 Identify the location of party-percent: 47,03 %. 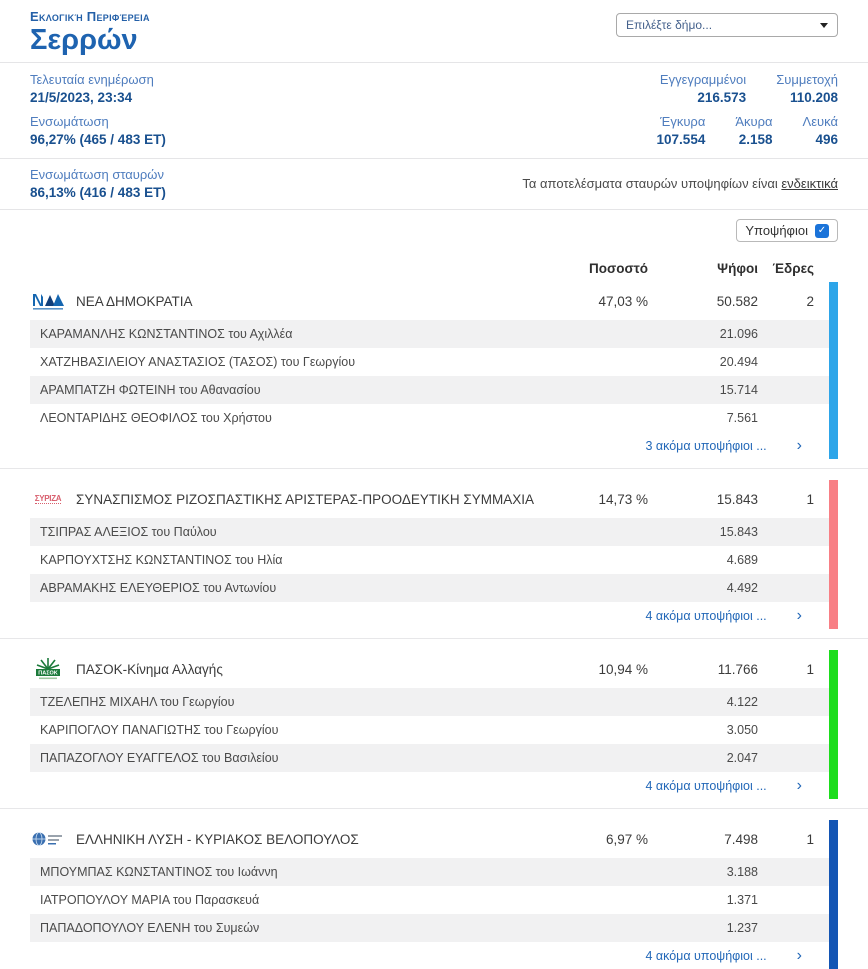
(623, 301).